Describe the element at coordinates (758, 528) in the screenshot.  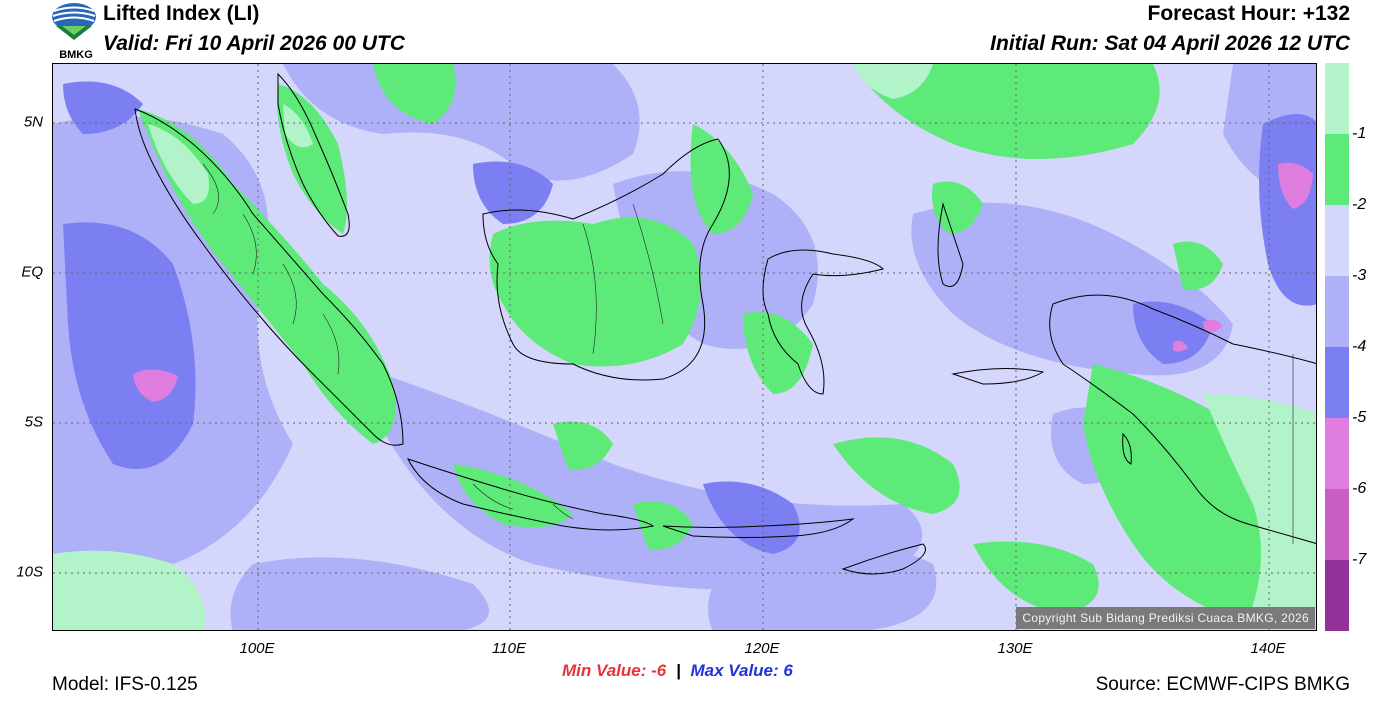
I see `lesser-sunda-coast` at that location.